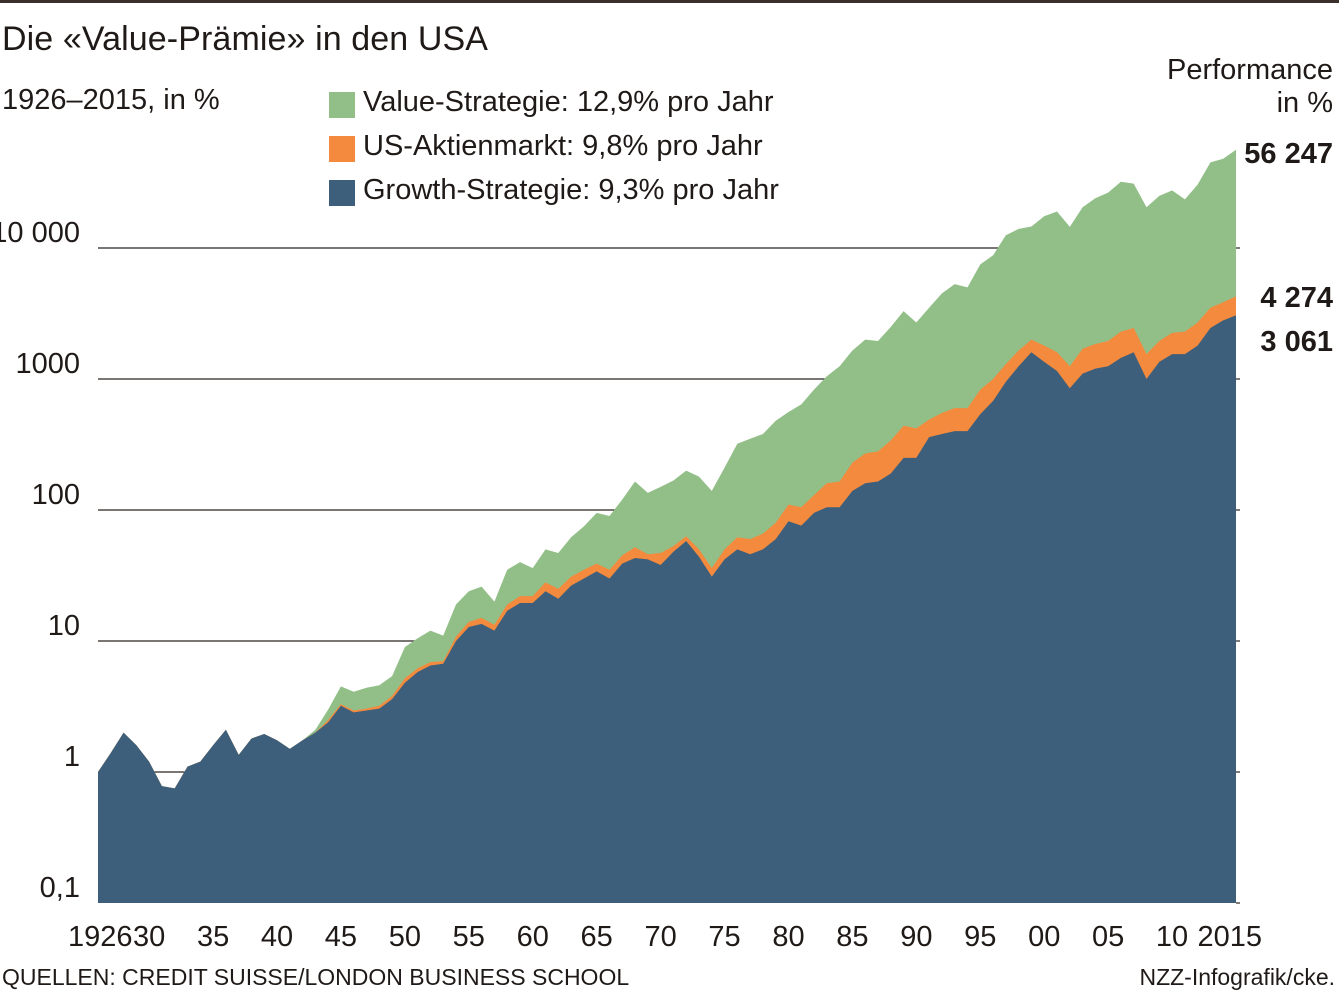 This screenshot has width=1339, height=1000. Describe the element at coordinates (852, 937) in the screenshot. I see `x-tick-label-12: 85` at that location.